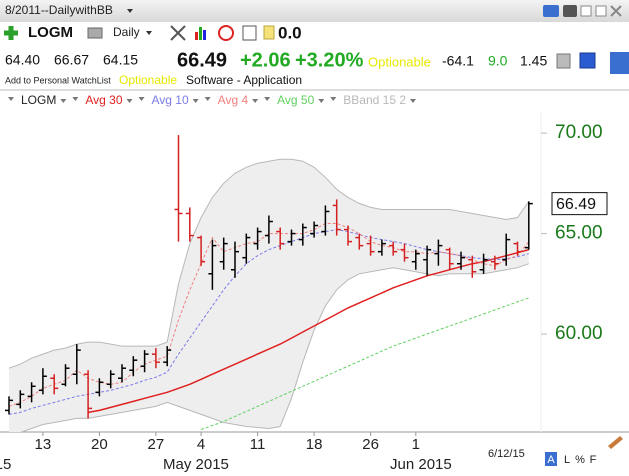  What do you see at coordinates (295, 100) in the screenshot?
I see `legend-label: Avg 50` at bounding box center [295, 100].